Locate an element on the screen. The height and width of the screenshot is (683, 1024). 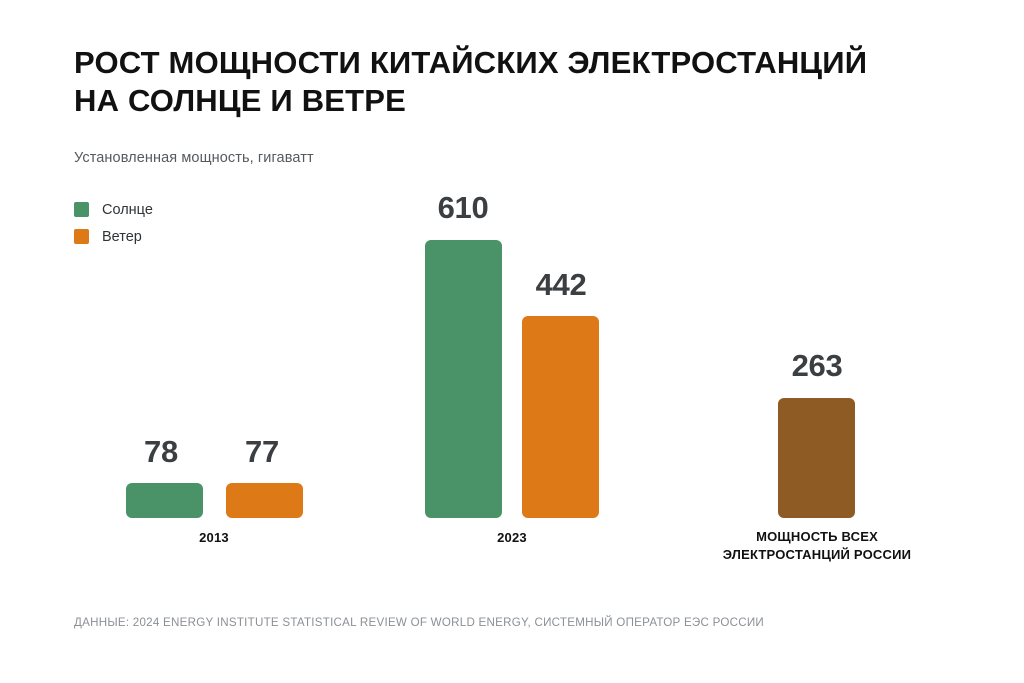
bar-value-2013-wind: 77 is located at coordinates (262, 451).